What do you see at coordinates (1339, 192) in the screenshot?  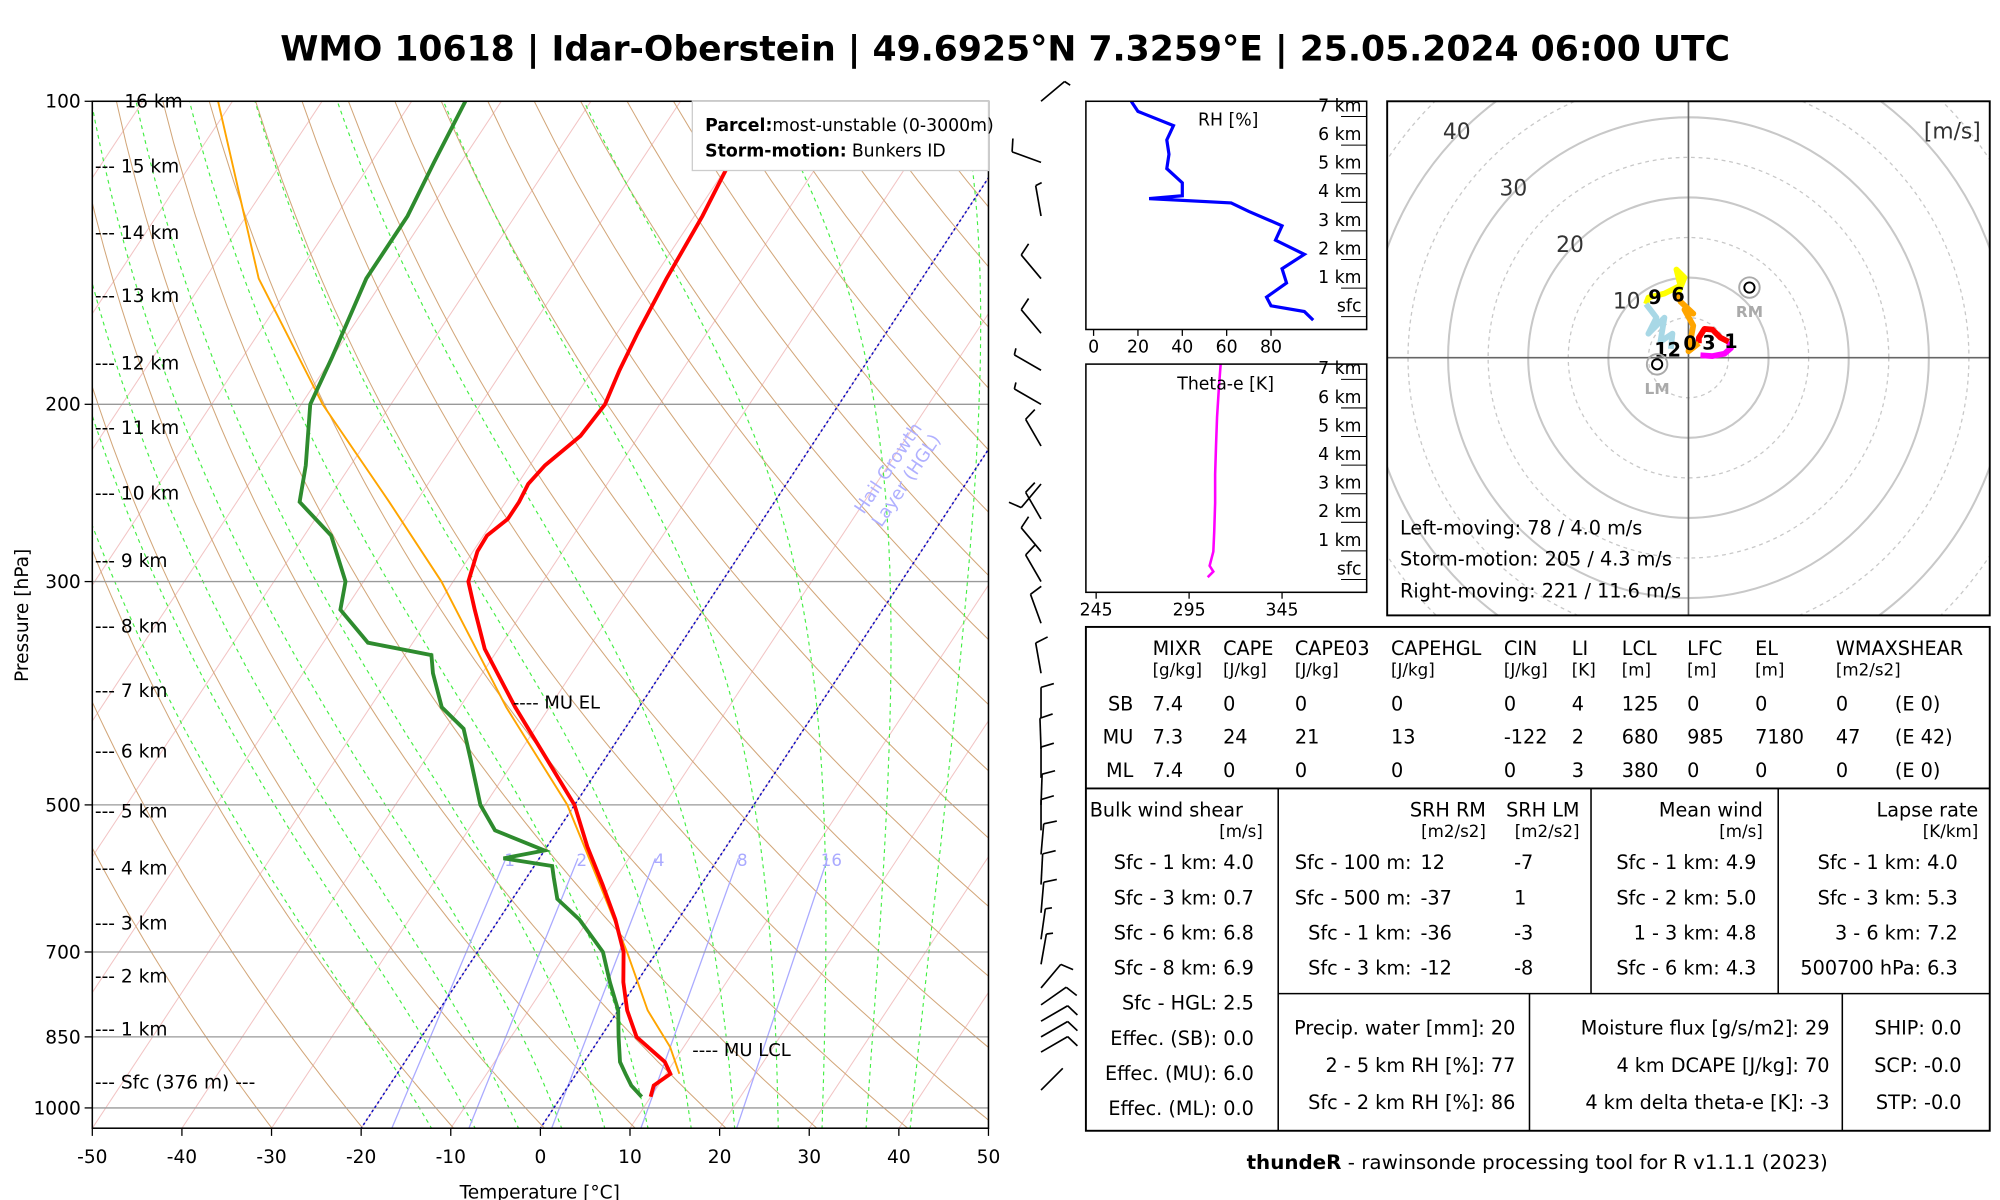 I see `height-tick-label: 4 km` at bounding box center [1339, 192].